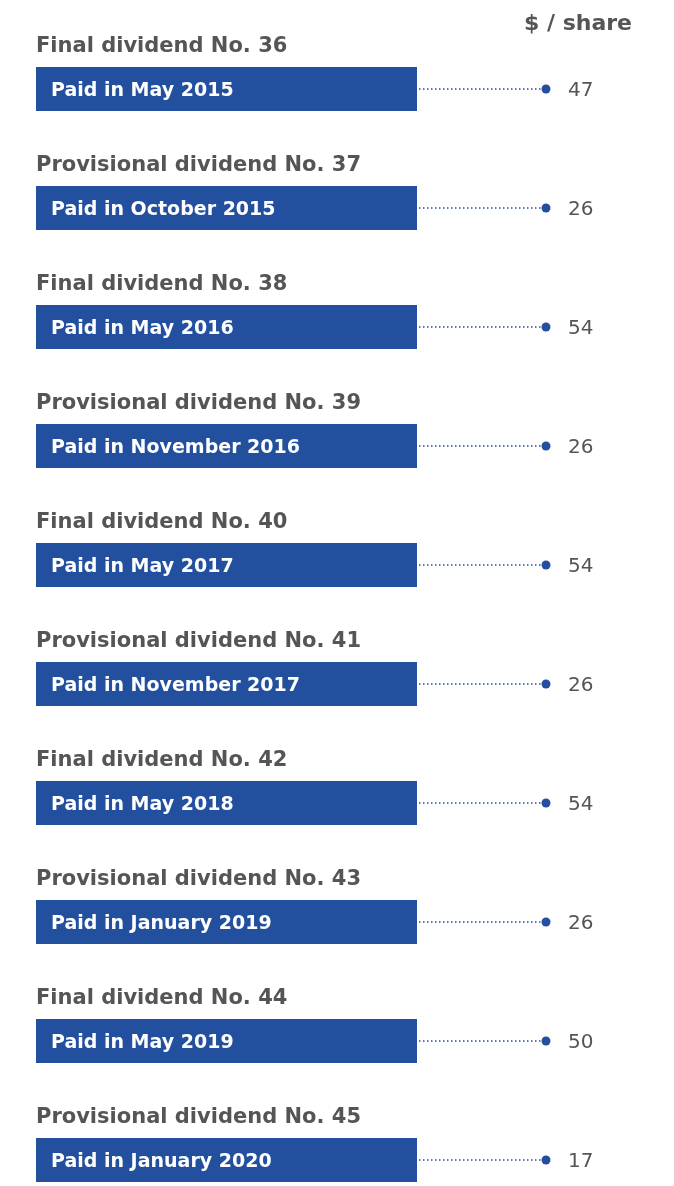  What do you see at coordinates (163, 208) in the screenshot?
I see `category-label: Paid in October 2015` at bounding box center [163, 208].